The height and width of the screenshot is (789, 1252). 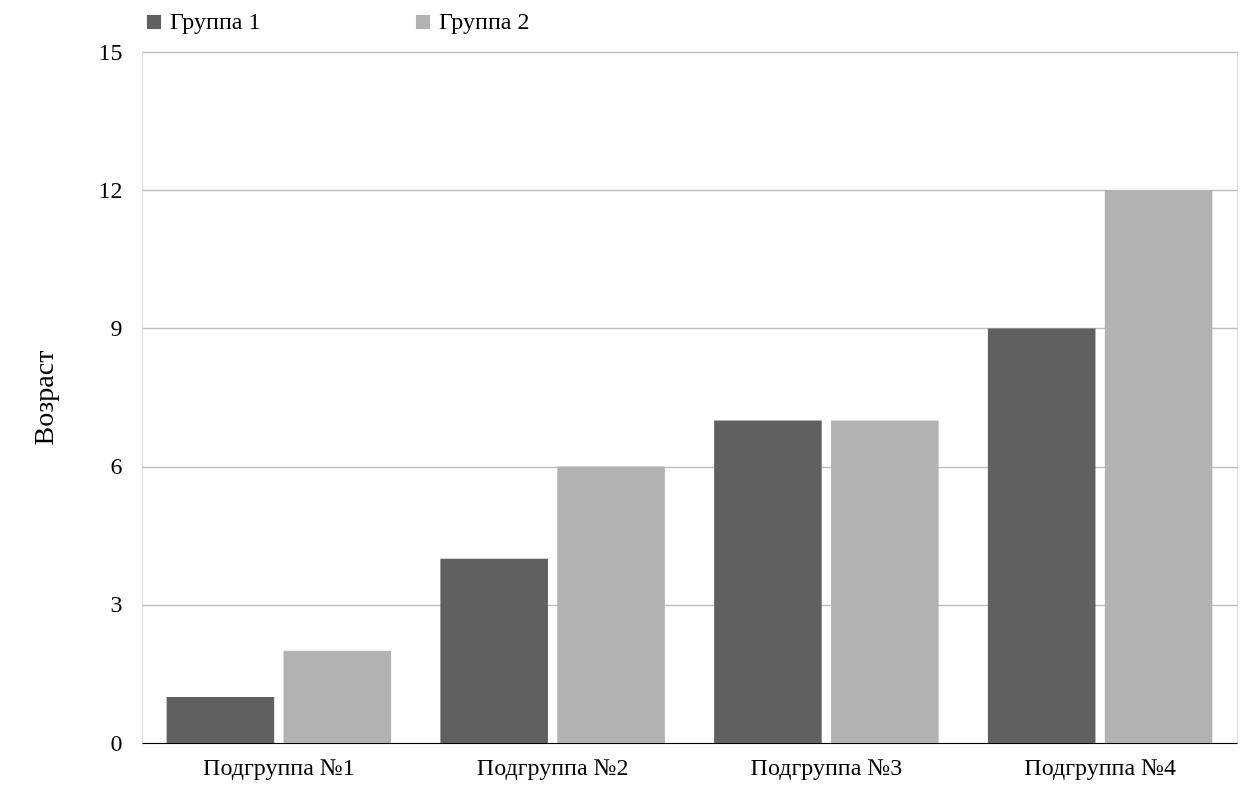 What do you see at coordinates (116, 604) in the screenshot?
I see `y-tick-label: 3` at bounding box center [116, 604].